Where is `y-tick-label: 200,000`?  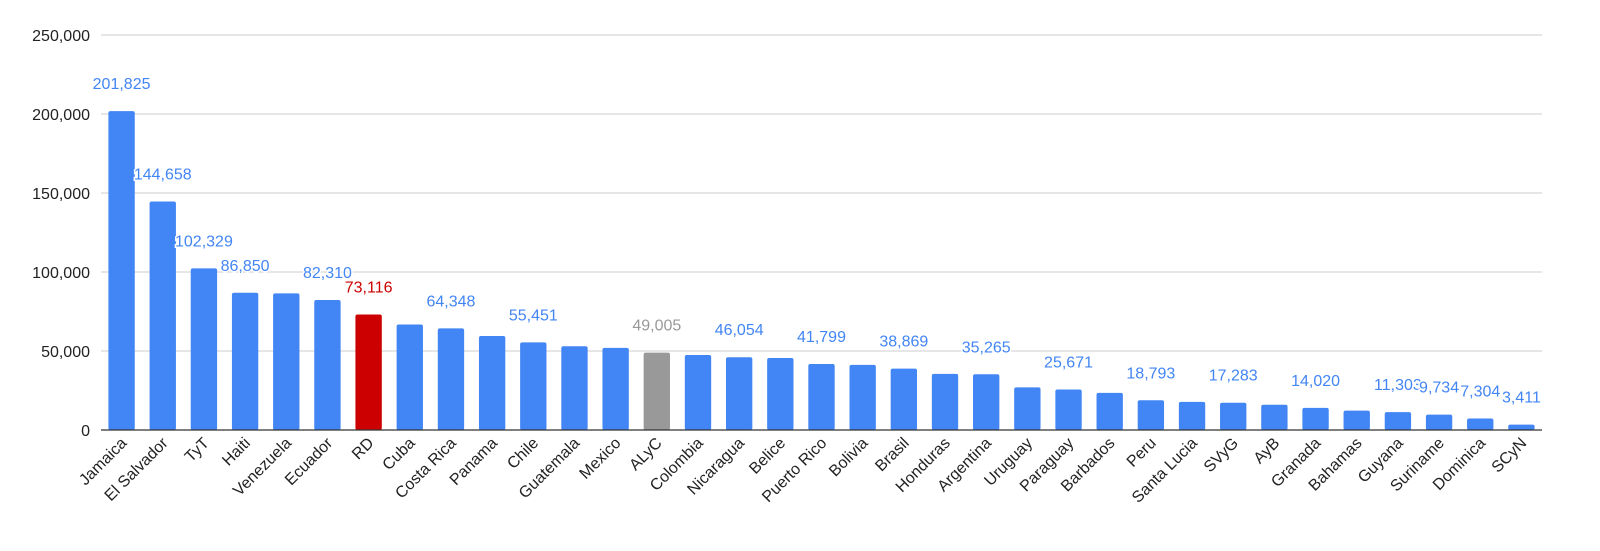 y-tick-label: 200,000 is located at coordinates (61, 115).